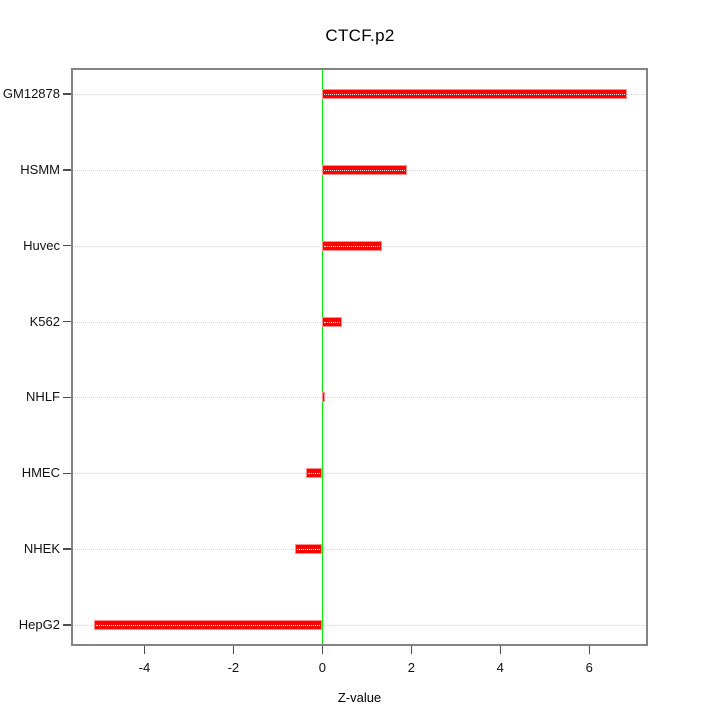 The height and width of the screenshot is (720, 720). Describe the element at coordinates (31, 93) in the screenshot. I see `y-axis-label-gm12878: GM12878` at that location.